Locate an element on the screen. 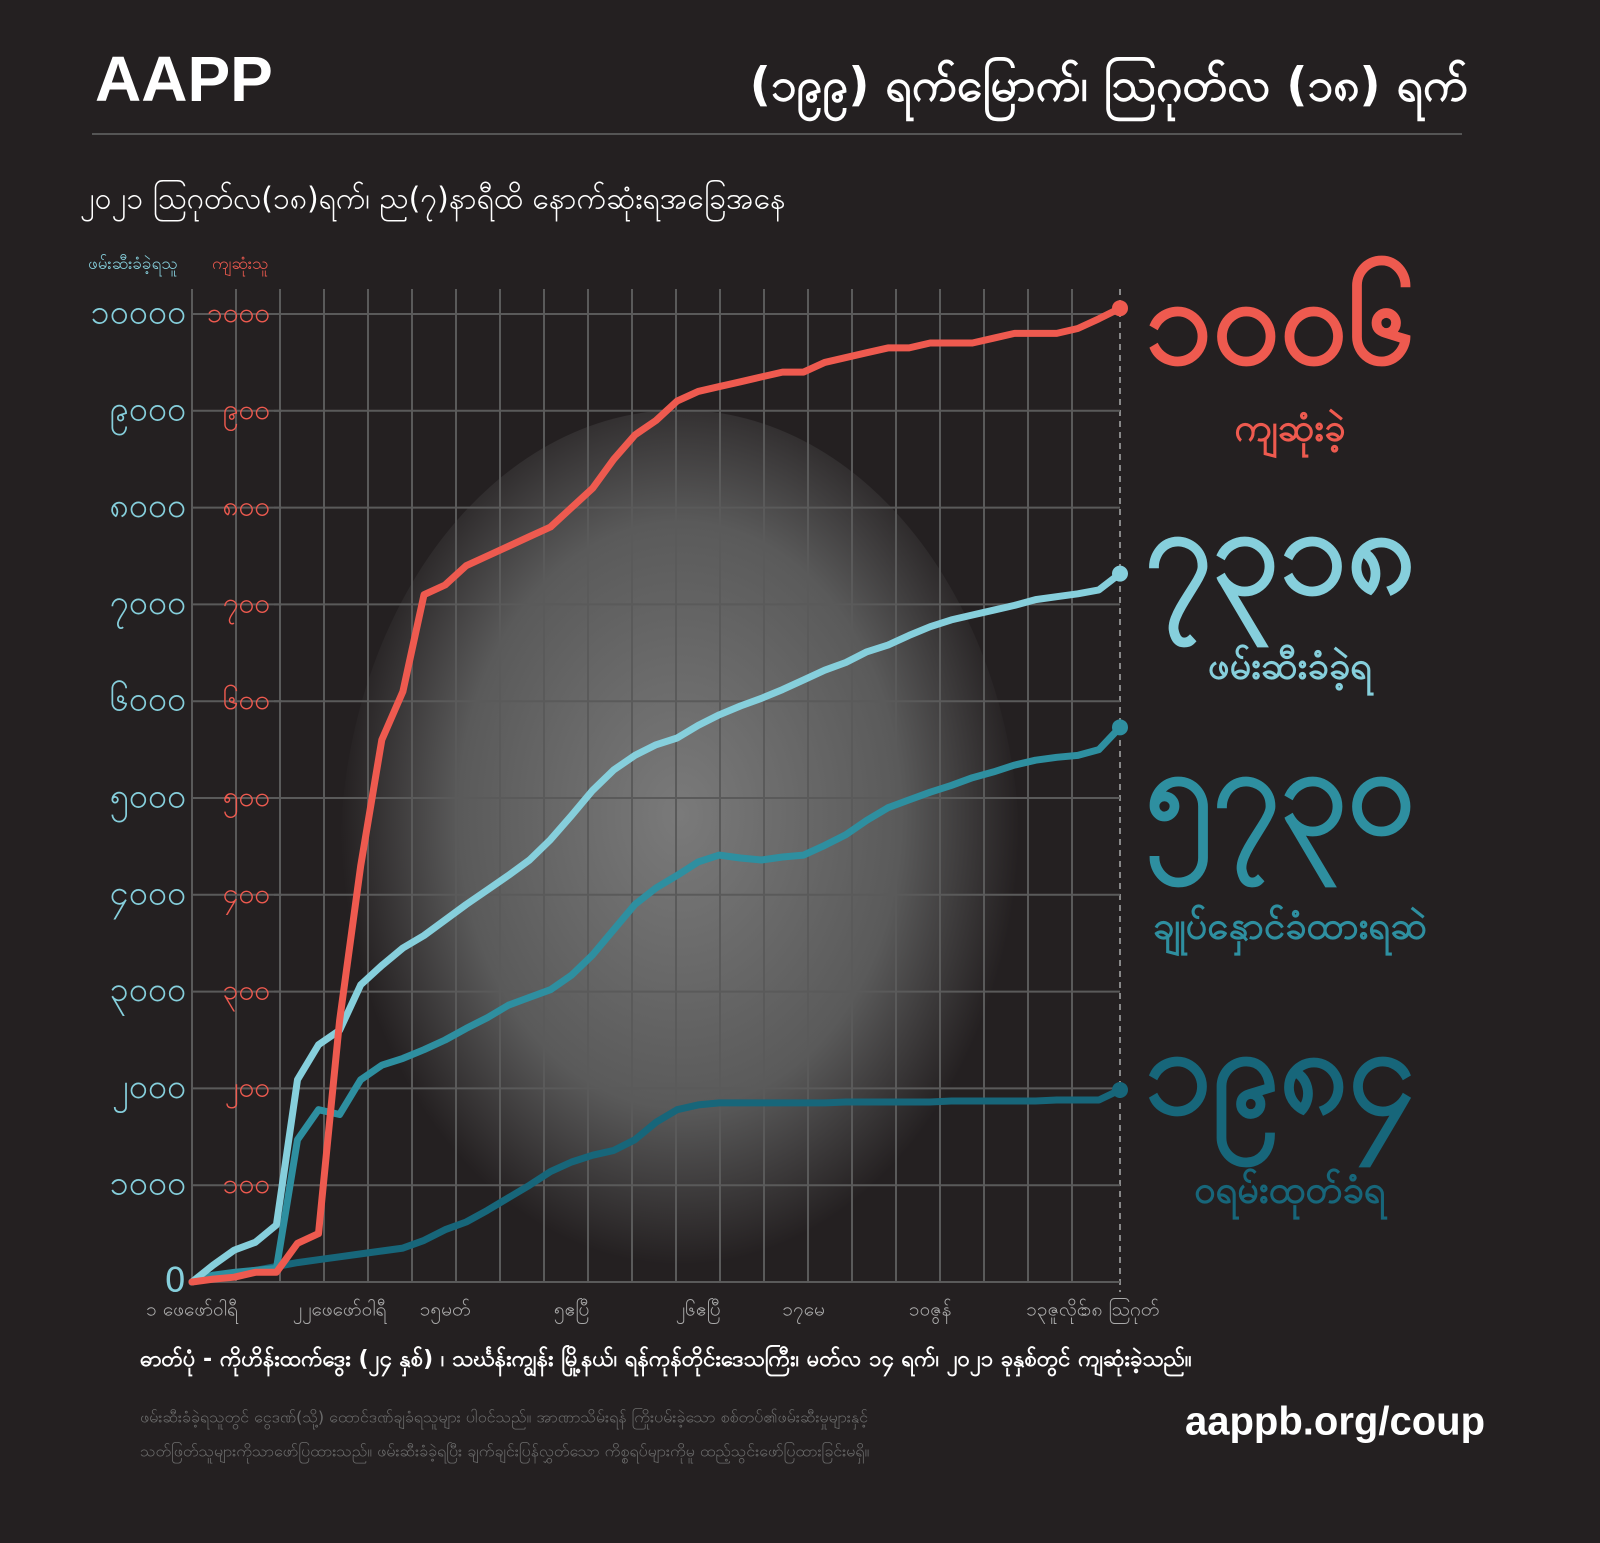 This screenshot has width=1600, height=1543. y2-tick-label: ၄၀၀ is located at coordinates (246, 896).